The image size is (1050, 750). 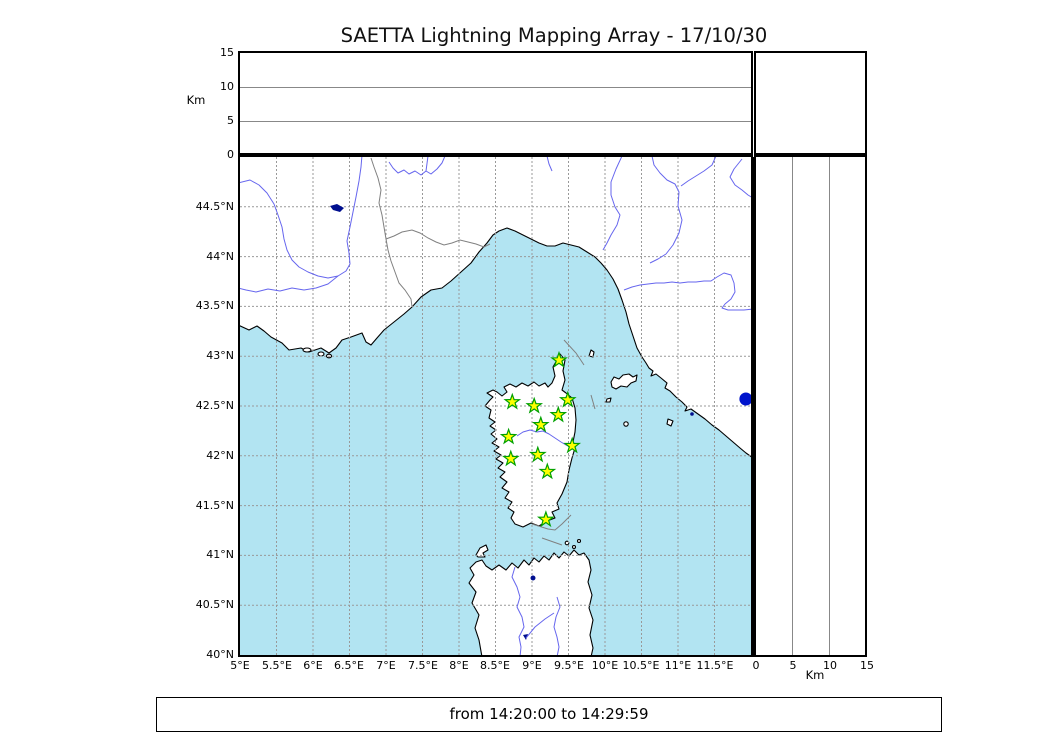 What do you see at coordinates (349, 665) in the screenshot?
I see `lon-tick-label: 6.5°E` at bounding box center [349, 665].